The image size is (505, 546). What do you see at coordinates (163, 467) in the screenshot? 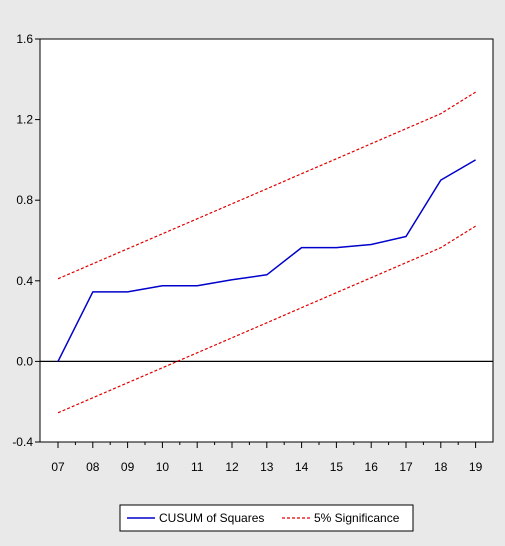
I see `x-tick-label: 10` at bounding box center [163, 467].